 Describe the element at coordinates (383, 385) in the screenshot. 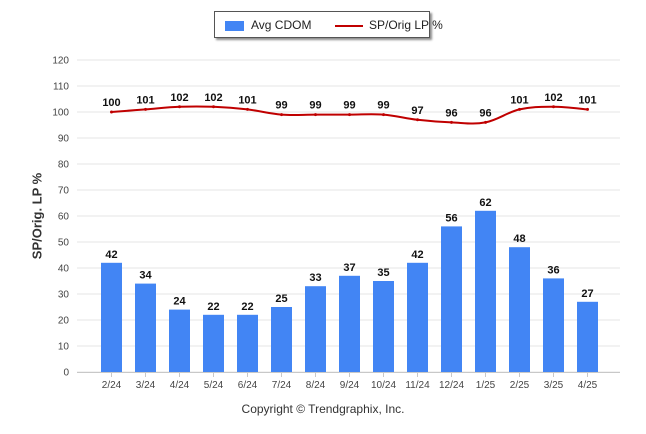

I see `x-tick-label: 10/24` at that location.